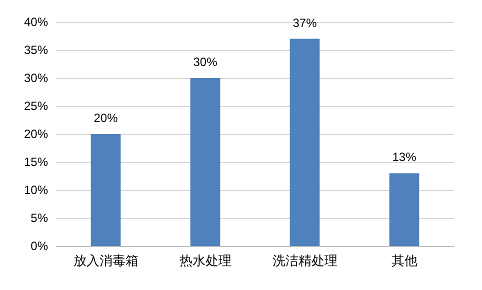 This screenshot has height=290, width=482. I want to click on y-tick-label: 20%, so click(36, 134).